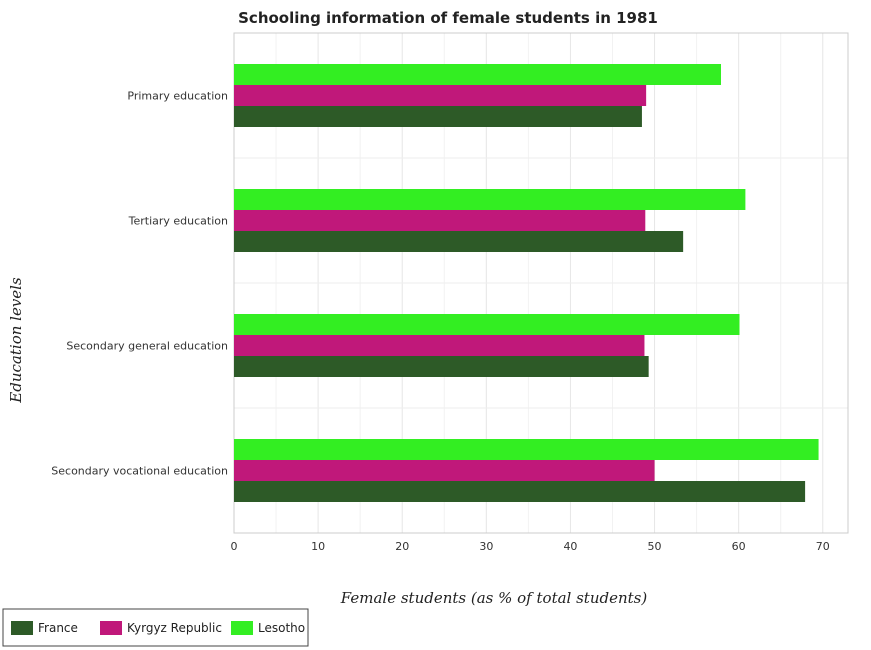 This screenshot has height=650, width=871. What do you see at coordinates (178, 221) in the screenshot?
I see `y-tick-label: Tertiary education` at bounding box center [178, 221].